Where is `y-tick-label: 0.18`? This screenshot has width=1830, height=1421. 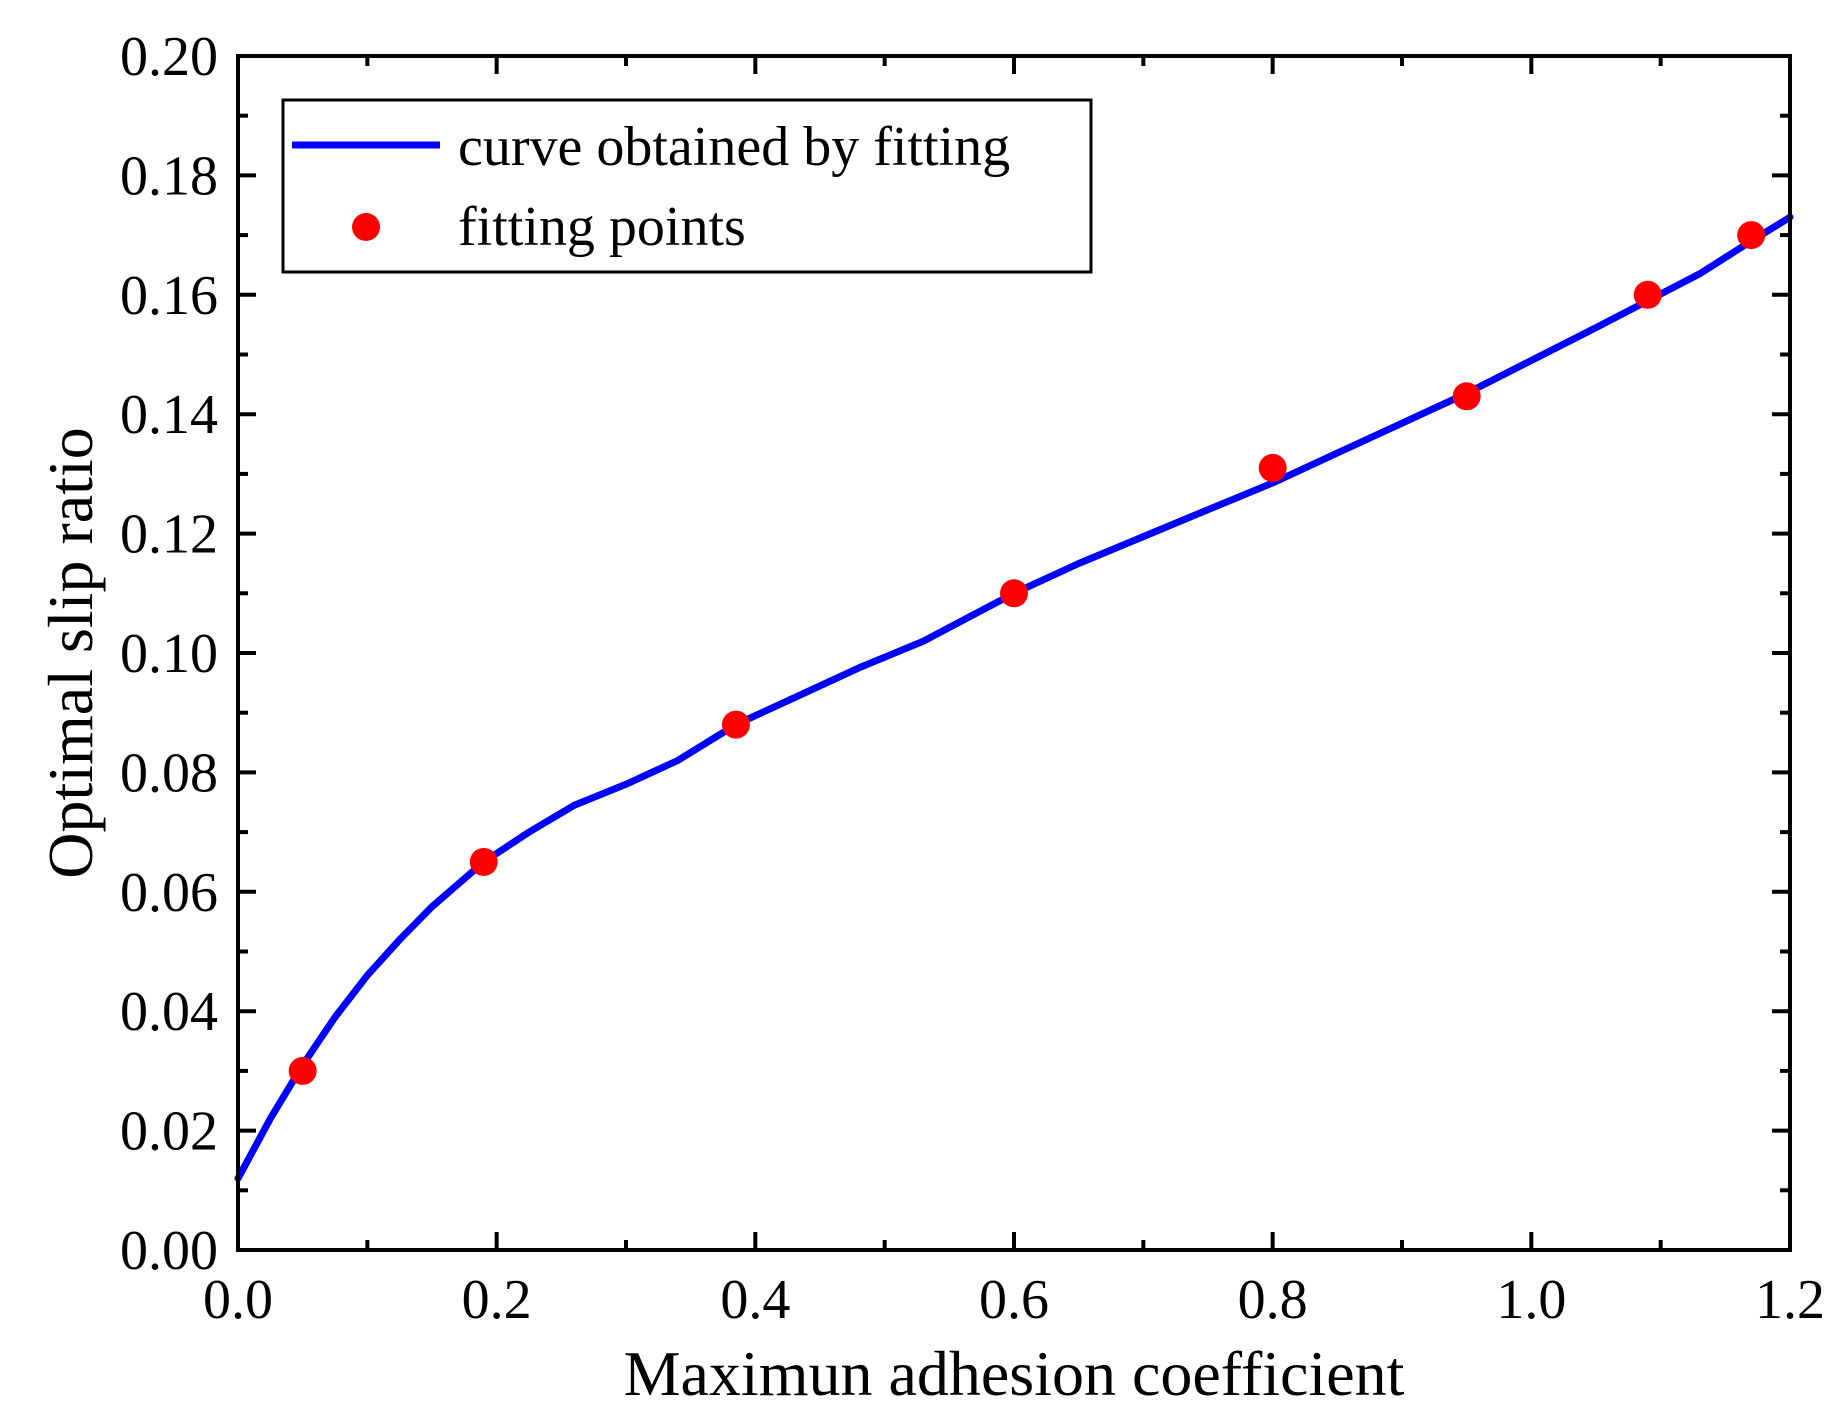
y-tick-label: 0.18 is located at coordinates (169, 176).